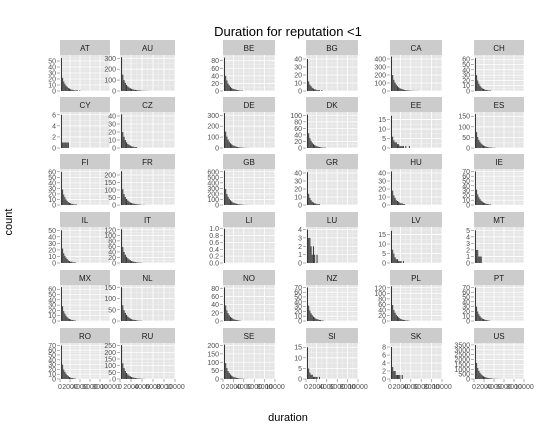  Describe the element at coordinates (462, 370) in the screenshot. I see `y-tick-label: 1000` at that location.